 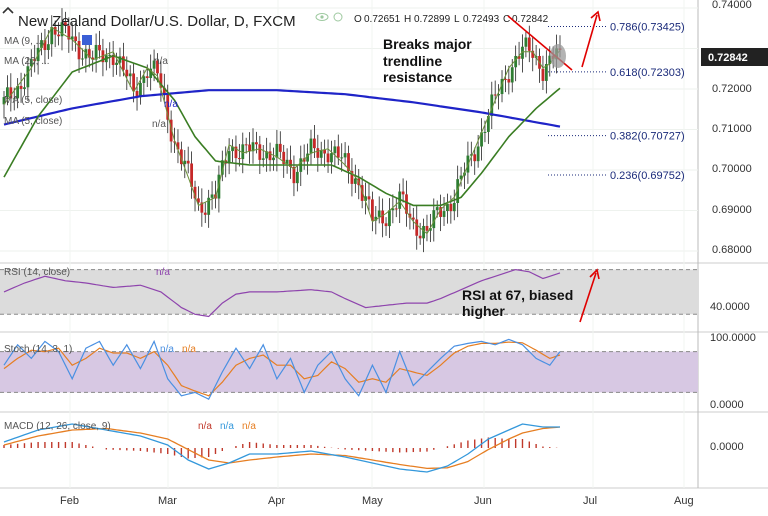 I want to click on last-price-badge: 0.72842, so click(x=734, y=57).